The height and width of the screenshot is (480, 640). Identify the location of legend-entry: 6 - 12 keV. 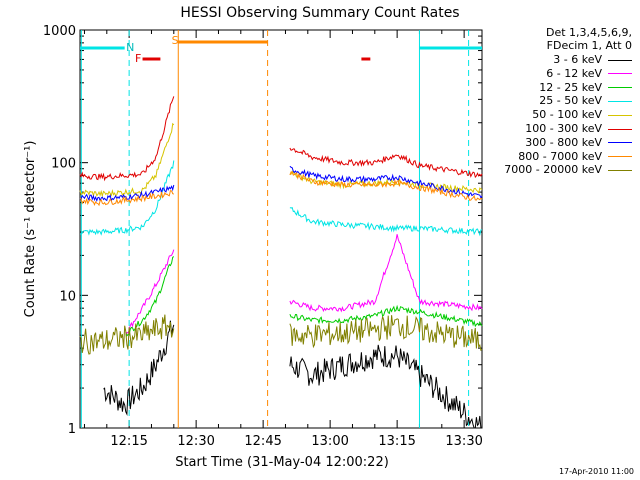
(589, 73).